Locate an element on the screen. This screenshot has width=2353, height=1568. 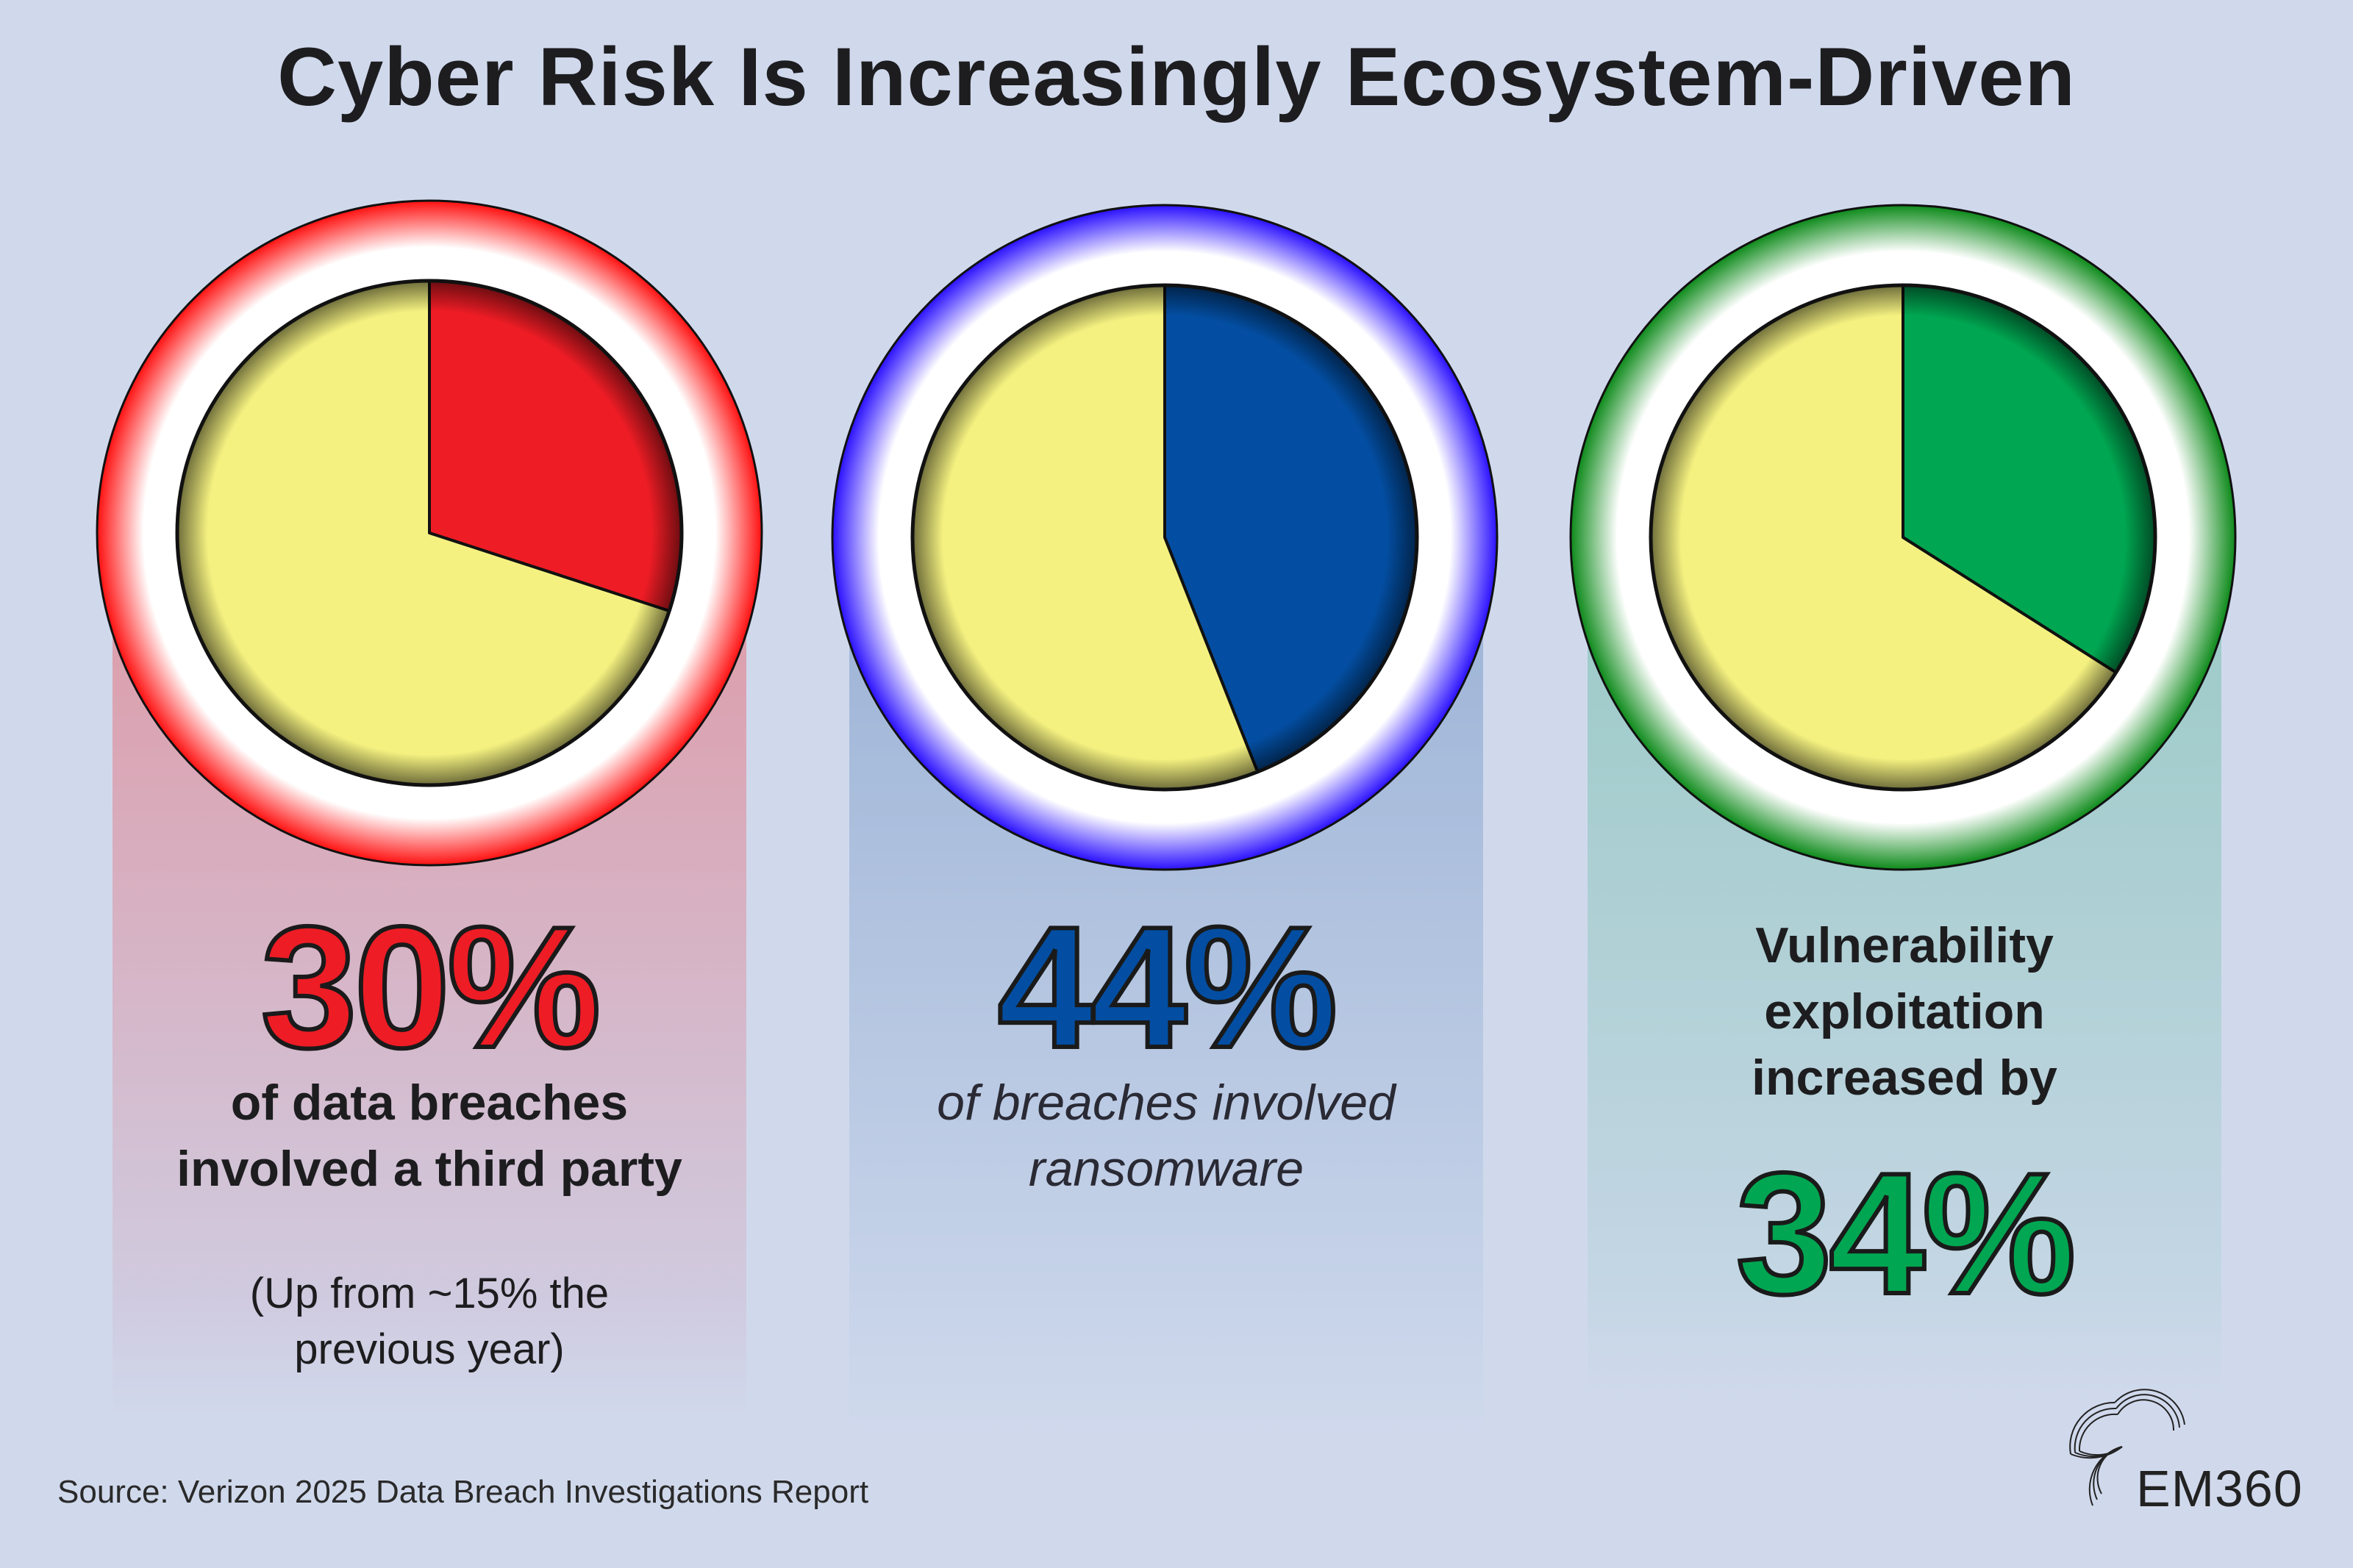
stat-value-vulnerability: 34% is located at coordinates (1906, 1233).